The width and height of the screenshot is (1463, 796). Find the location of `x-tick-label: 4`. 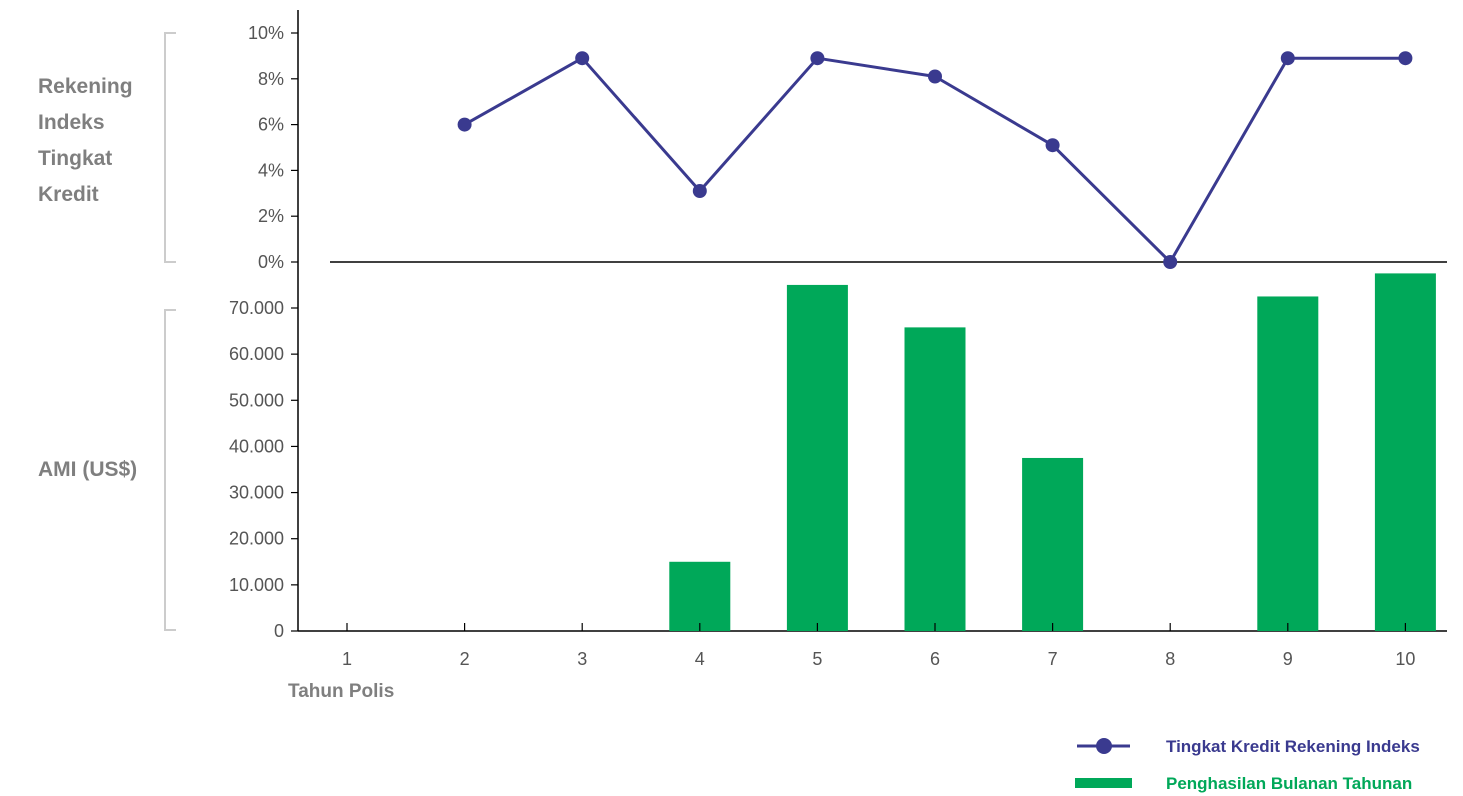

x-tick-label: 4 is located at coordinates (700, 659).